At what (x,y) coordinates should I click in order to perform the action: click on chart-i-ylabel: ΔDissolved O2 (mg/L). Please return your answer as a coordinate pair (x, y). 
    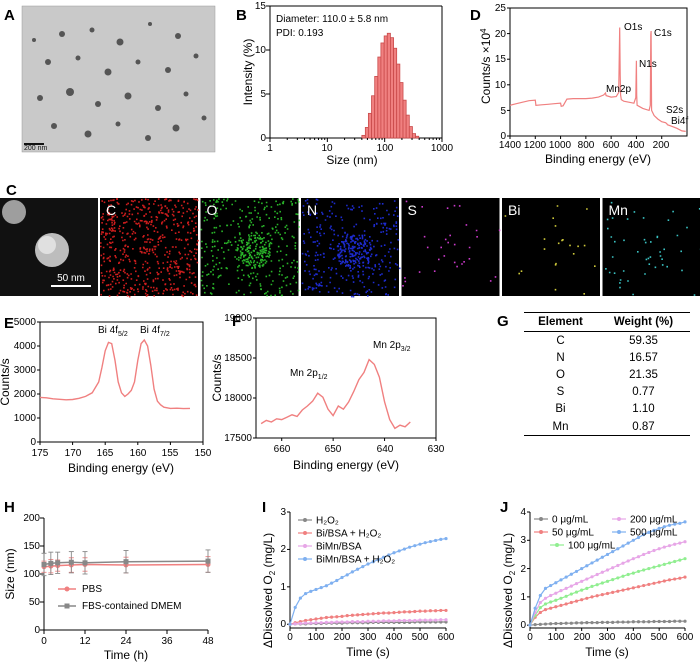
    Looking at the image, I should click on (269, 590).